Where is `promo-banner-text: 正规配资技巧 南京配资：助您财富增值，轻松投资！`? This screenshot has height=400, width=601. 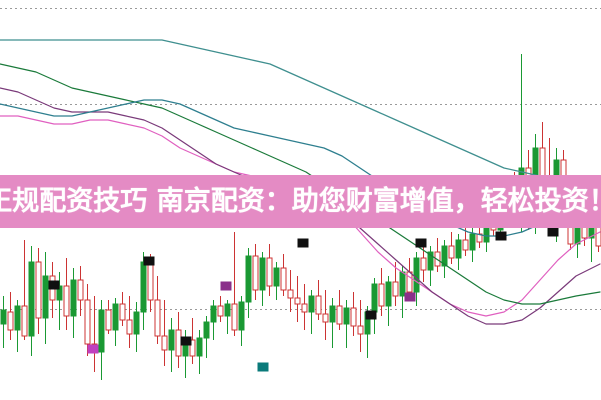
promo-banner-text: 正规配资技巧 南京配资：助您财富增值，轻松投资！ is located at coordinates (300, 201).